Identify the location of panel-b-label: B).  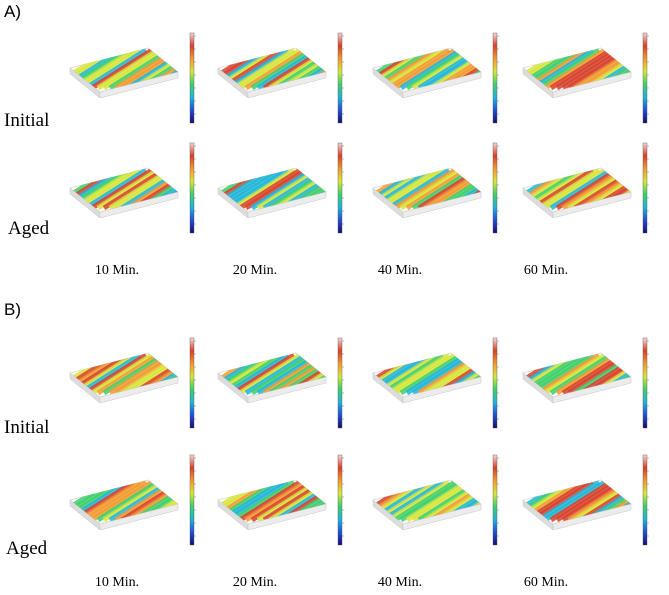
(12, 309).